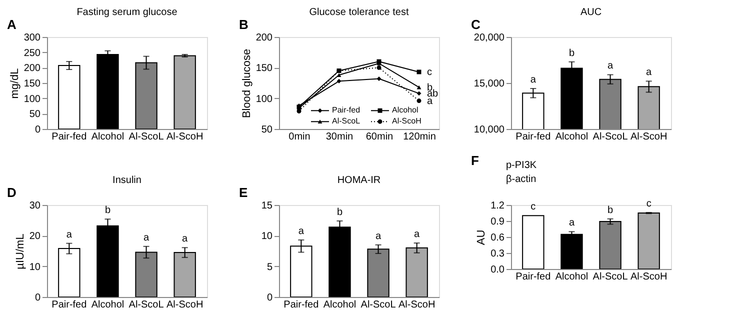 This screenshot has width=738, height=321. Describe the element at coordinates (497, 206) in the screenshot. I see `y-tick-label: 1.2` at that location.